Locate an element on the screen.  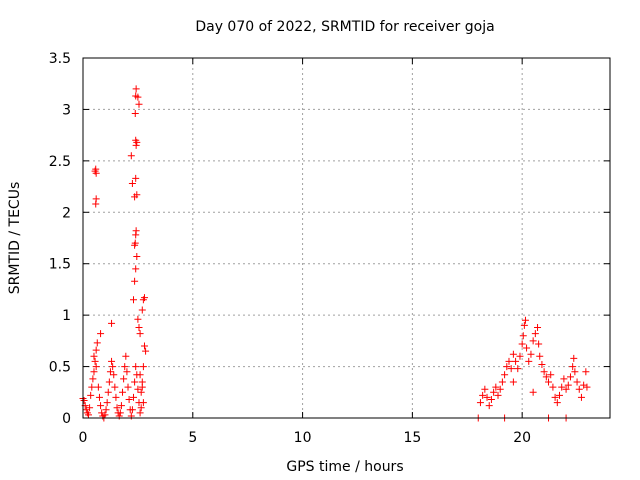
y-tick-label: 3.5 is located at coordinates (60, 59).